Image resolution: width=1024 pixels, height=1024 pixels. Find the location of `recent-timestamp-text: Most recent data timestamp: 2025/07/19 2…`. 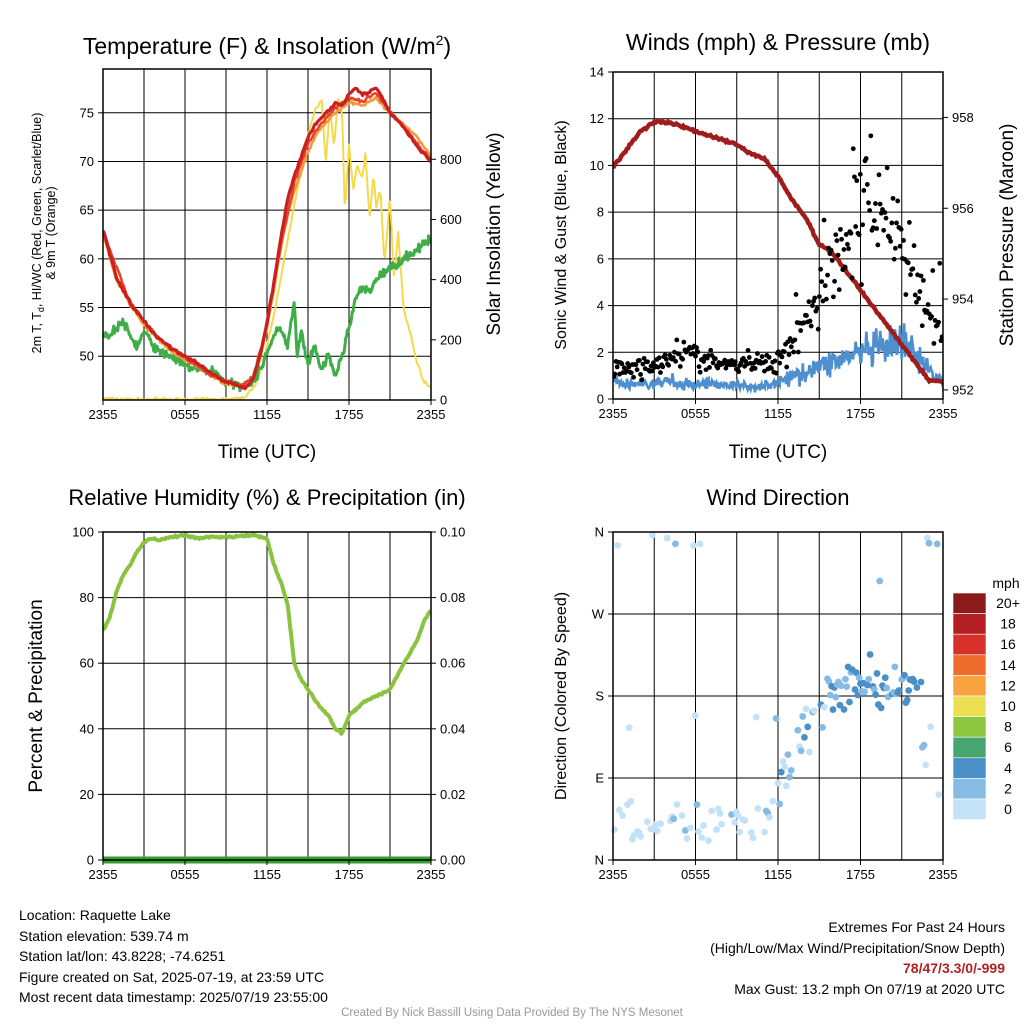

recent-timestamp-text: Most recent data timestamp: 2025/07/19 2… is located at coordinates (173, 997).